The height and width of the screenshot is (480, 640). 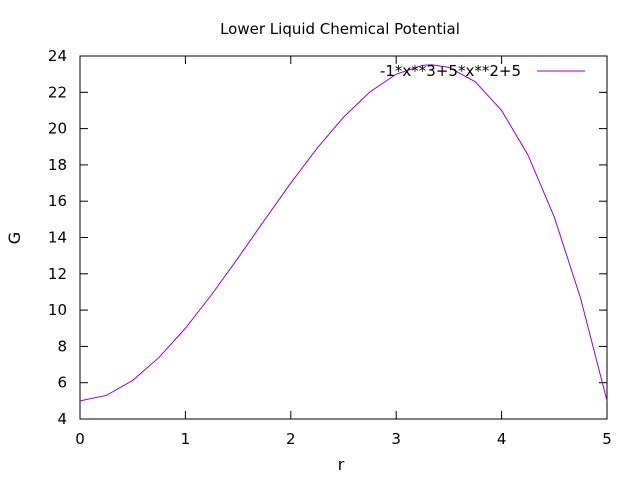 What do you see at coordinates (57, 92) in the screenshot?
I see `y-tick-label: 22` at bounding box center [57, 92].